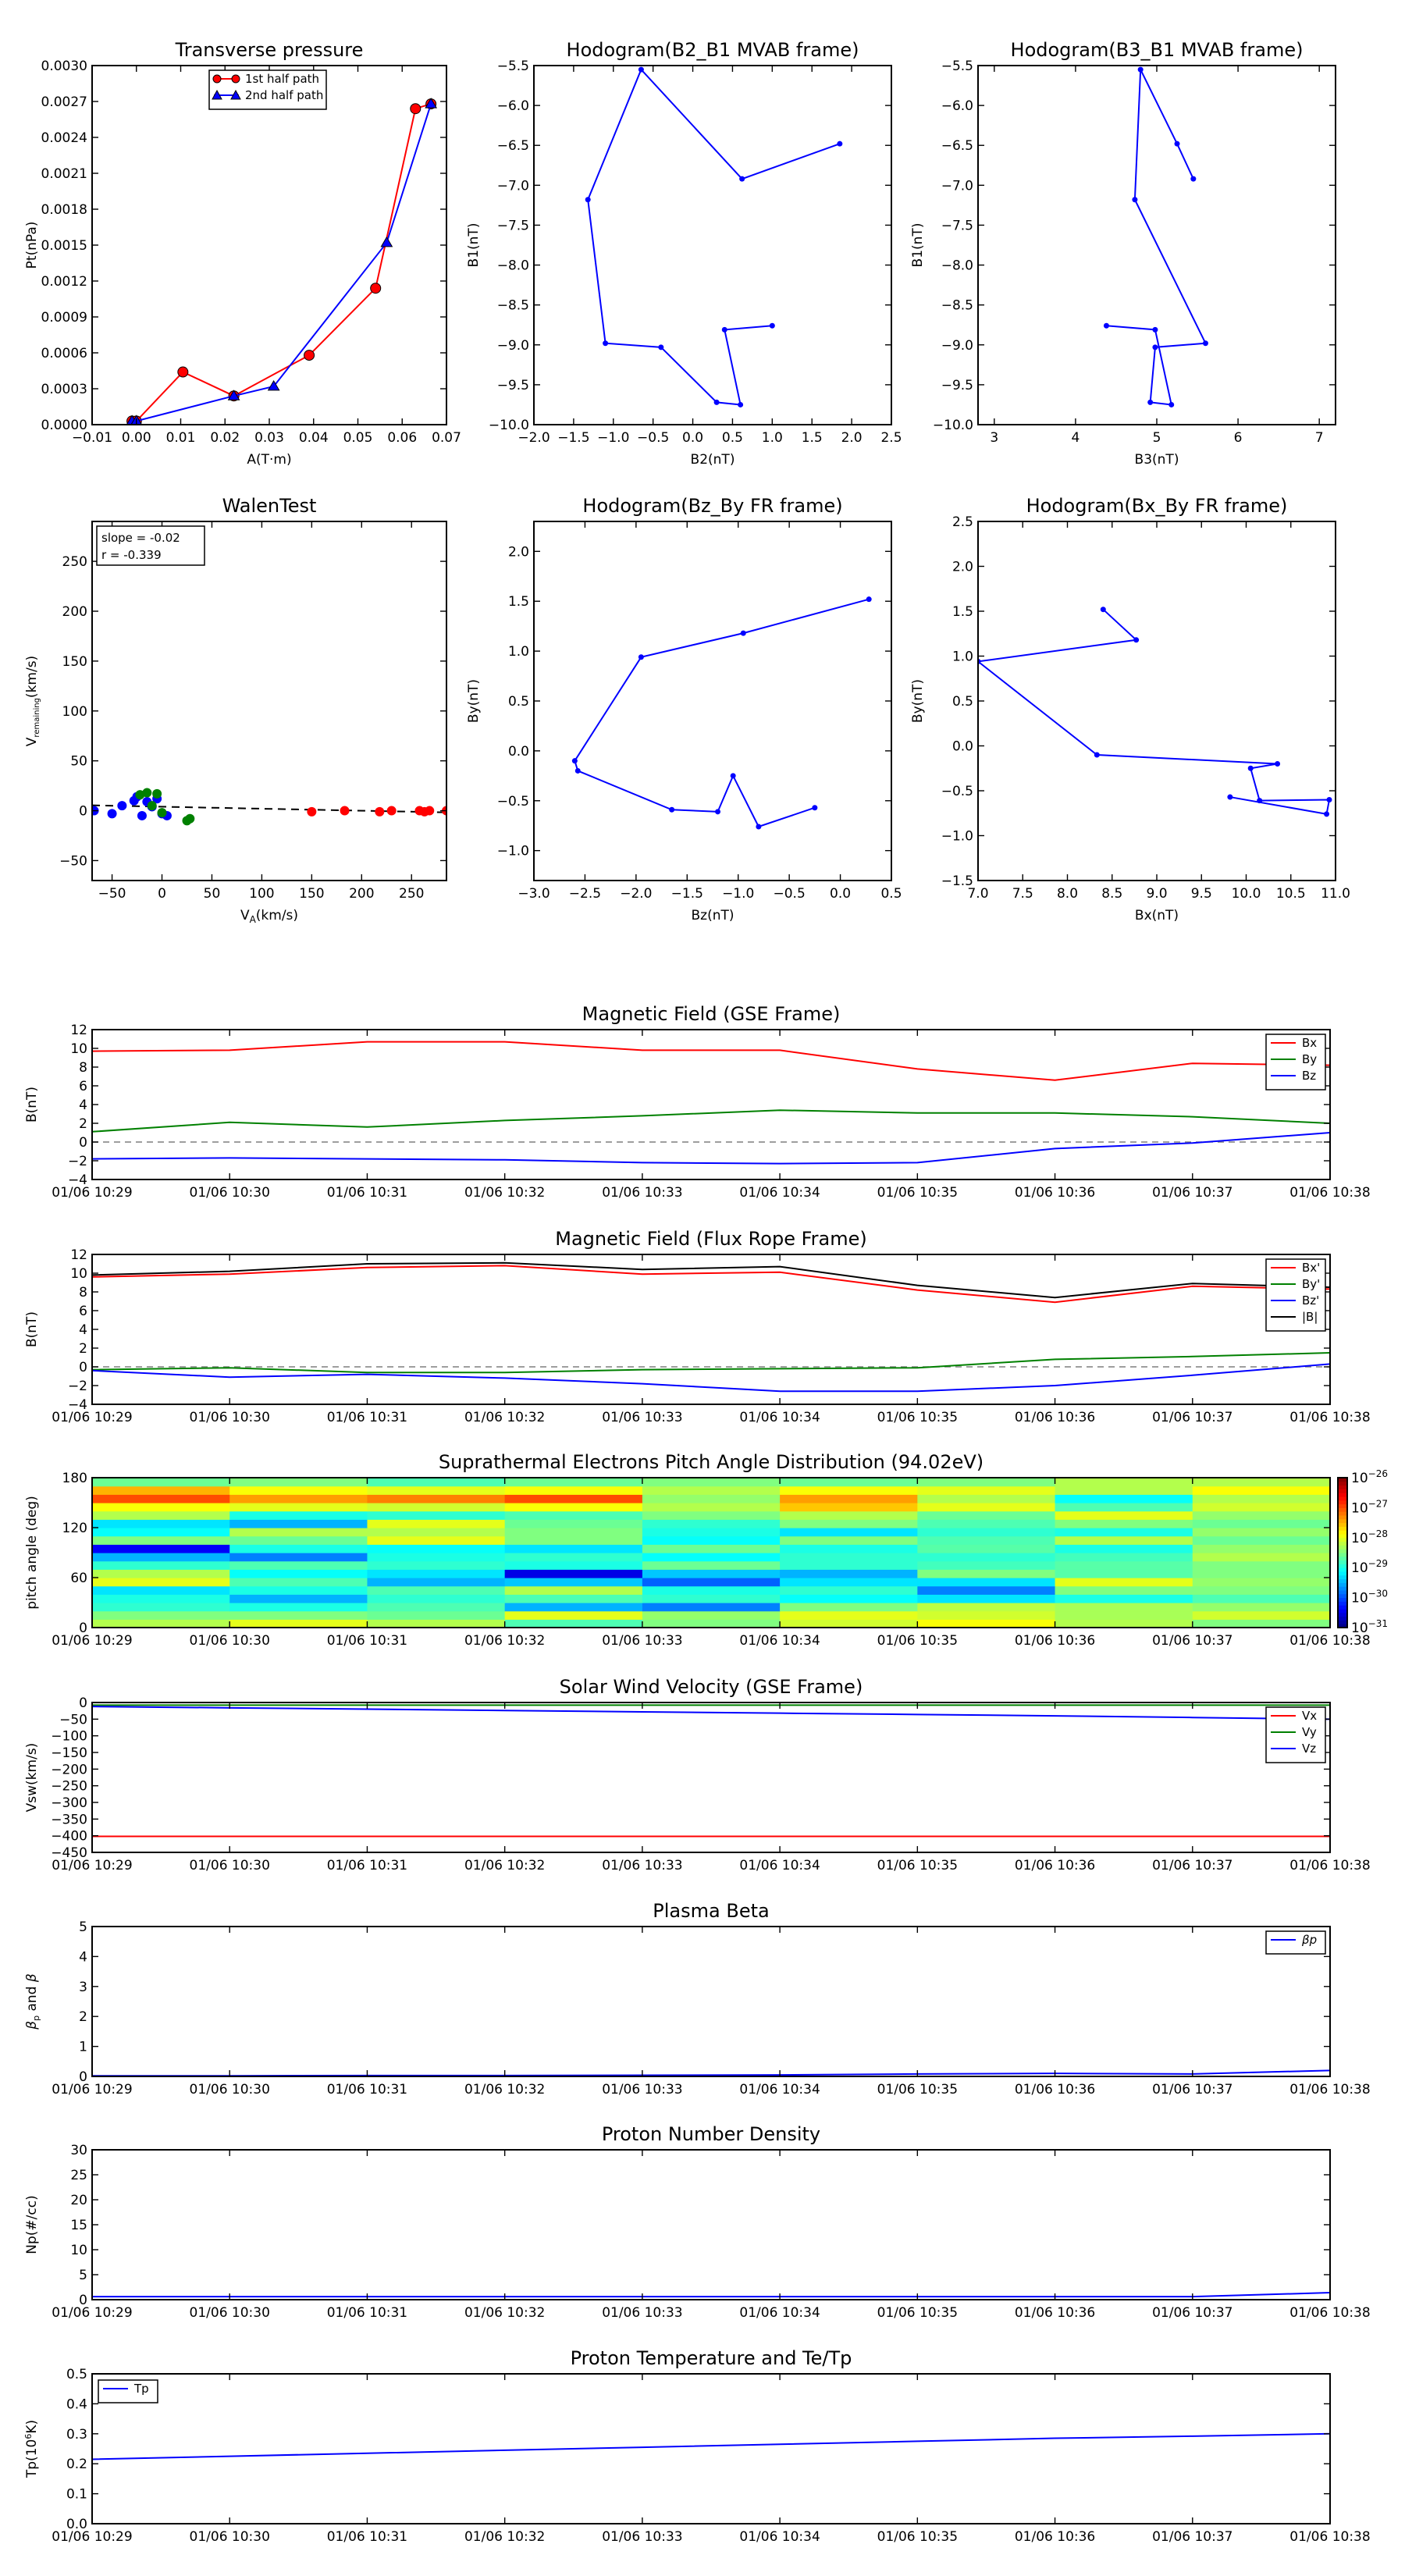  Describe the element at coordinates (1309, 1732) in the screenshot. I see `legend-label: Vy` at that location.